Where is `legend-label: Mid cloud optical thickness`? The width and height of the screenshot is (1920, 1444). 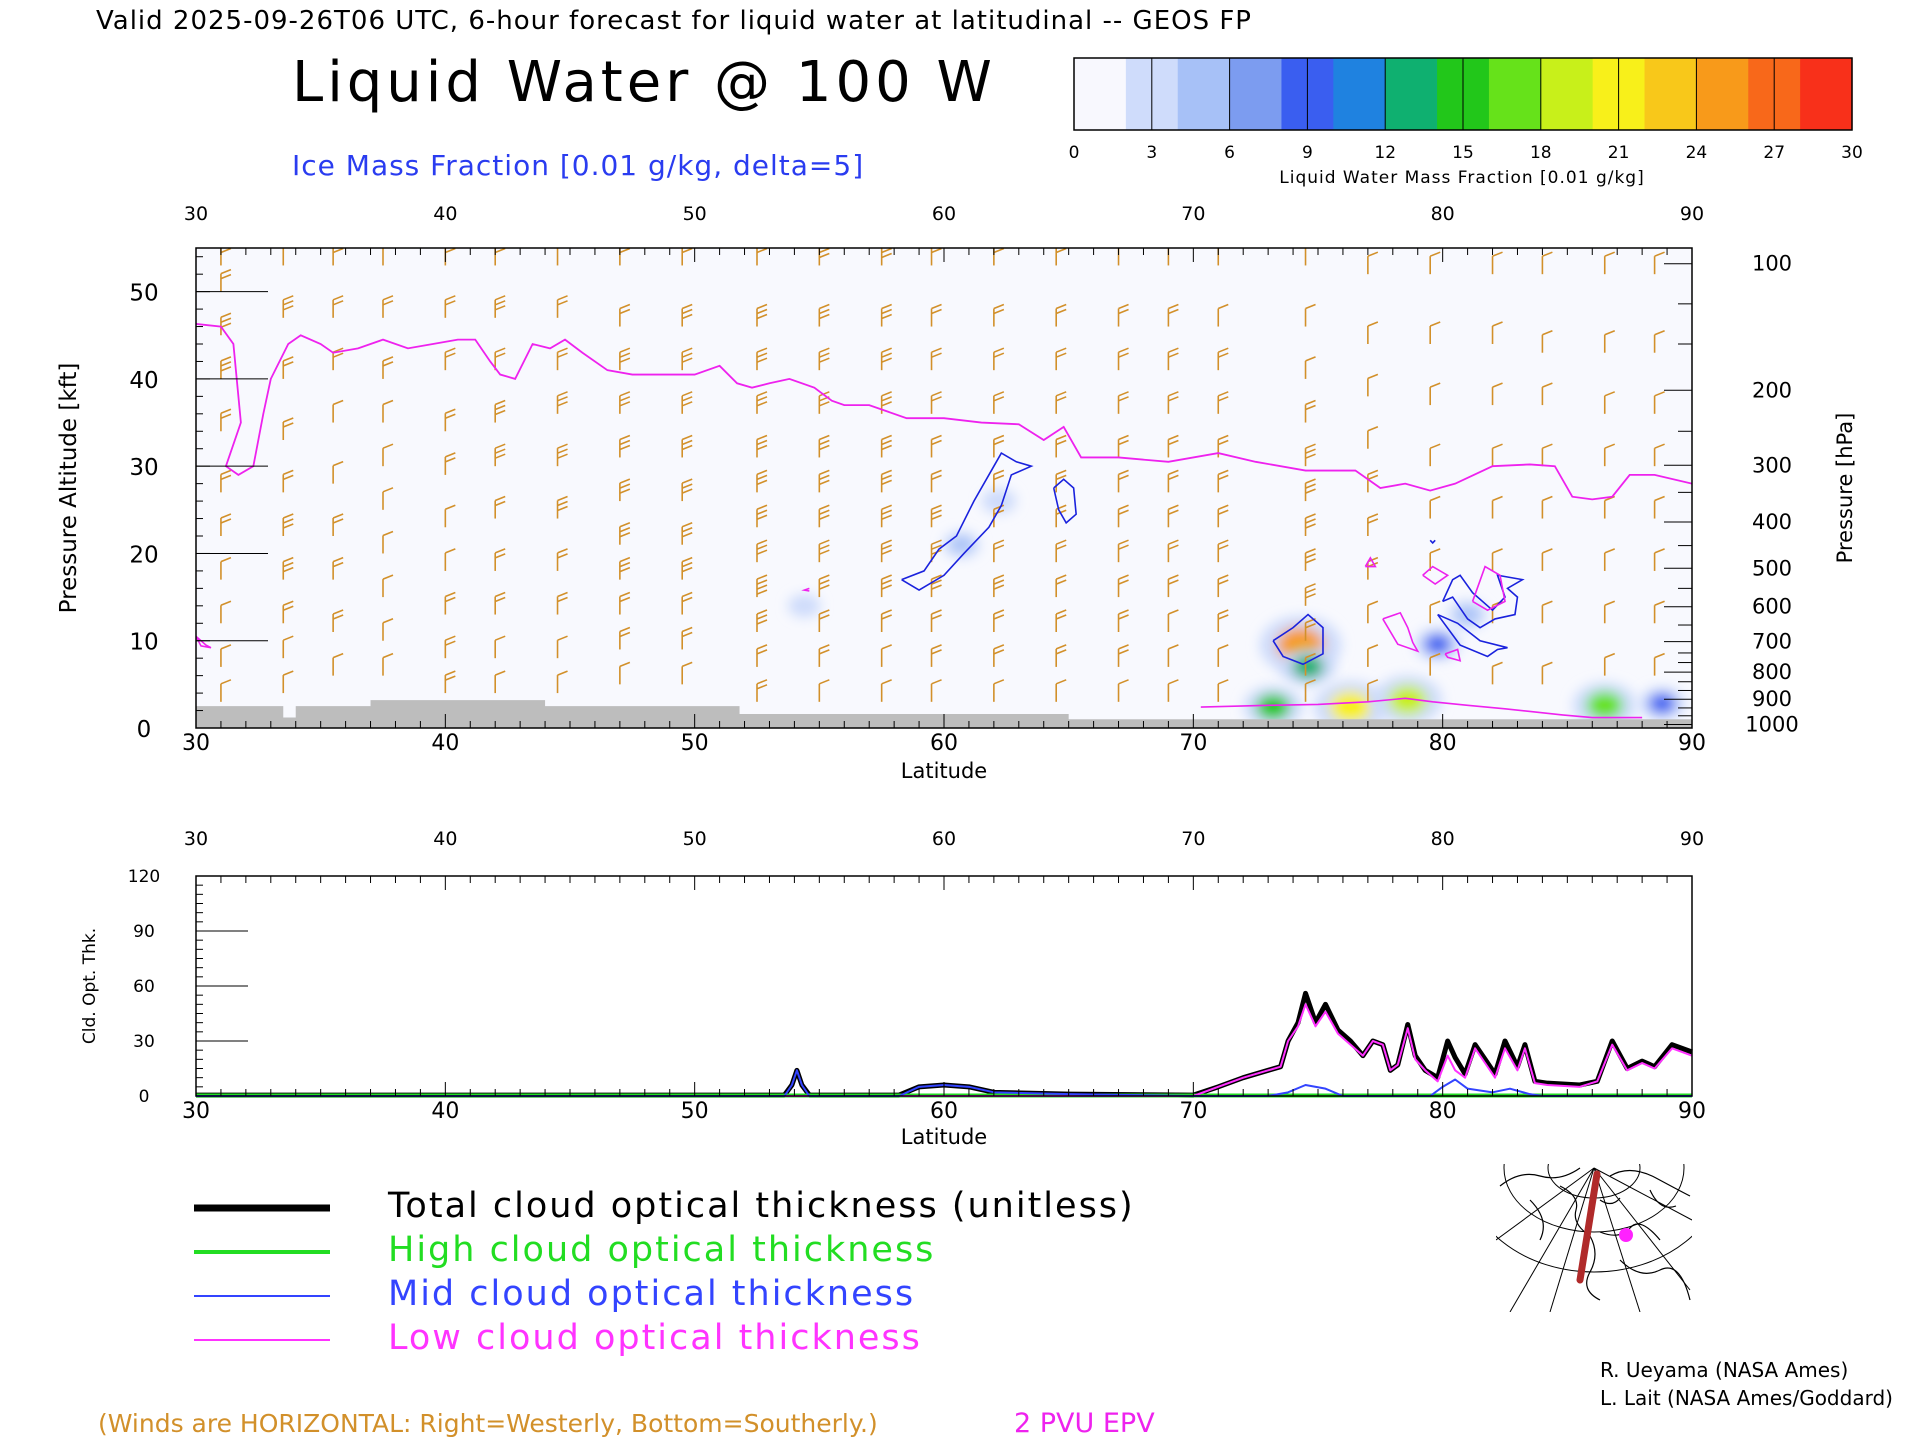 legend-label: Mid cloud optical thickness is located at coordinates (651, 1294).